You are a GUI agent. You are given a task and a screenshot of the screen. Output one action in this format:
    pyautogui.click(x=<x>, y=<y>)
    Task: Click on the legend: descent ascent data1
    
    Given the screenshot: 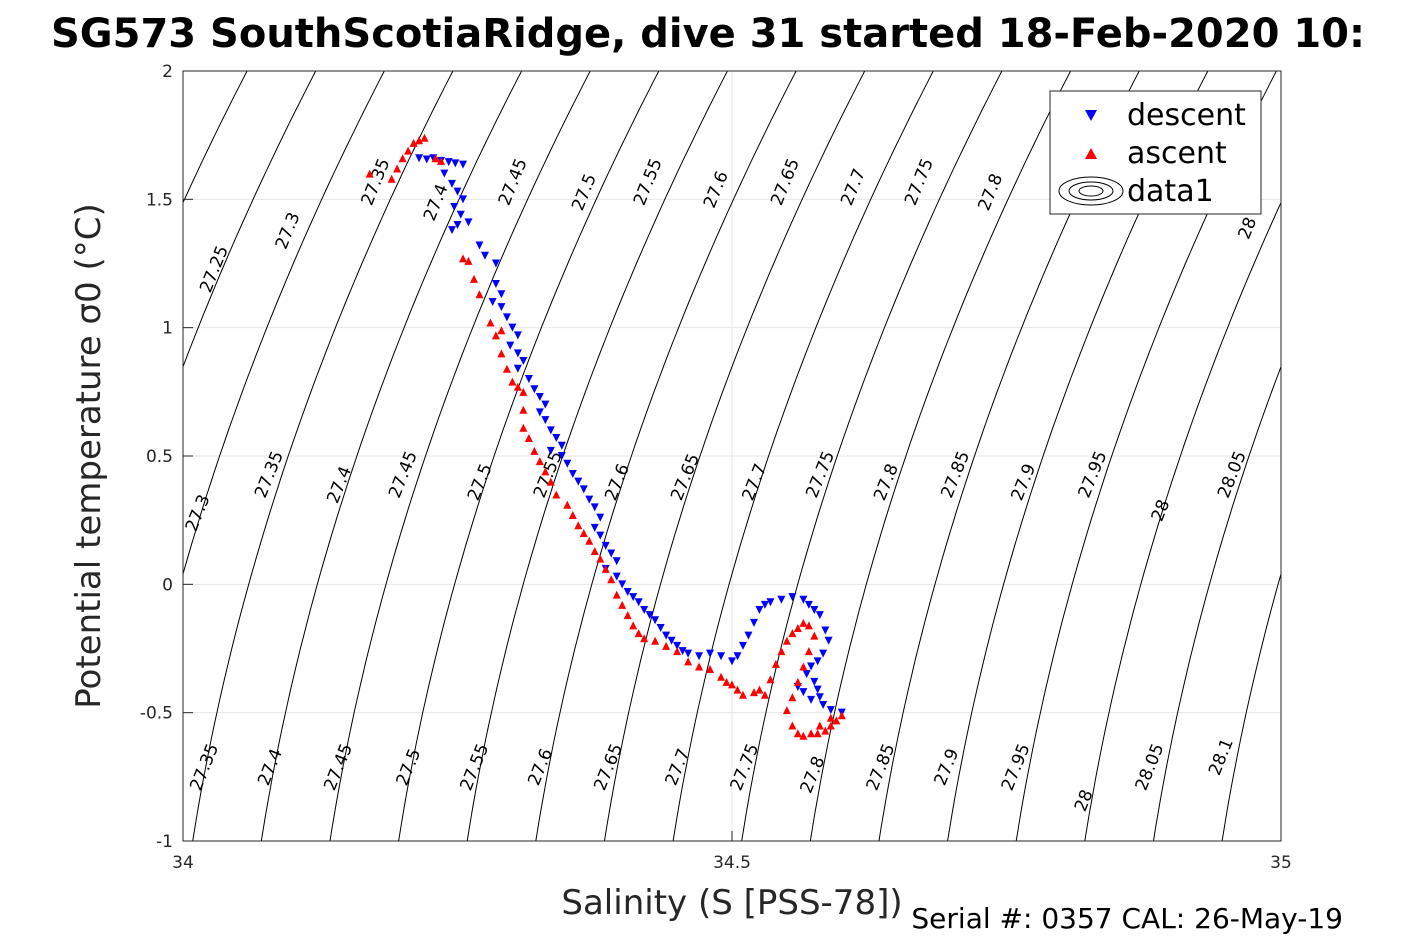 What is the action you would take?
    pyautogui.click(x=1155, y=152)
    